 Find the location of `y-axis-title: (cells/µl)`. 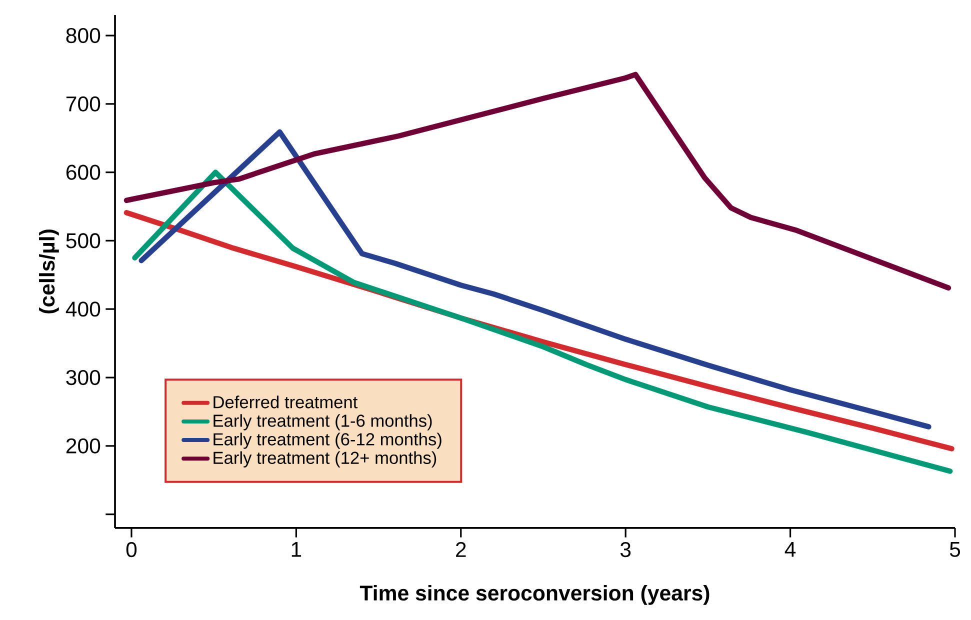

y-axis-title: (cells/µl) is located at coordinates (48, 272).